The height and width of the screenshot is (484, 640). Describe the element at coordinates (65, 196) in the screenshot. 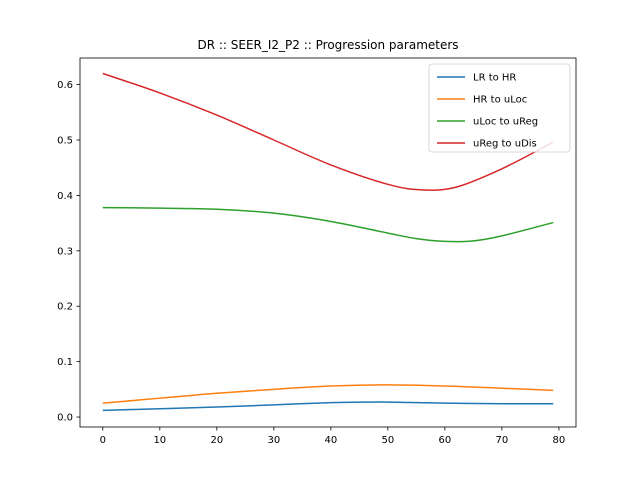

I see `y-tick-label: 0.4` at that location.